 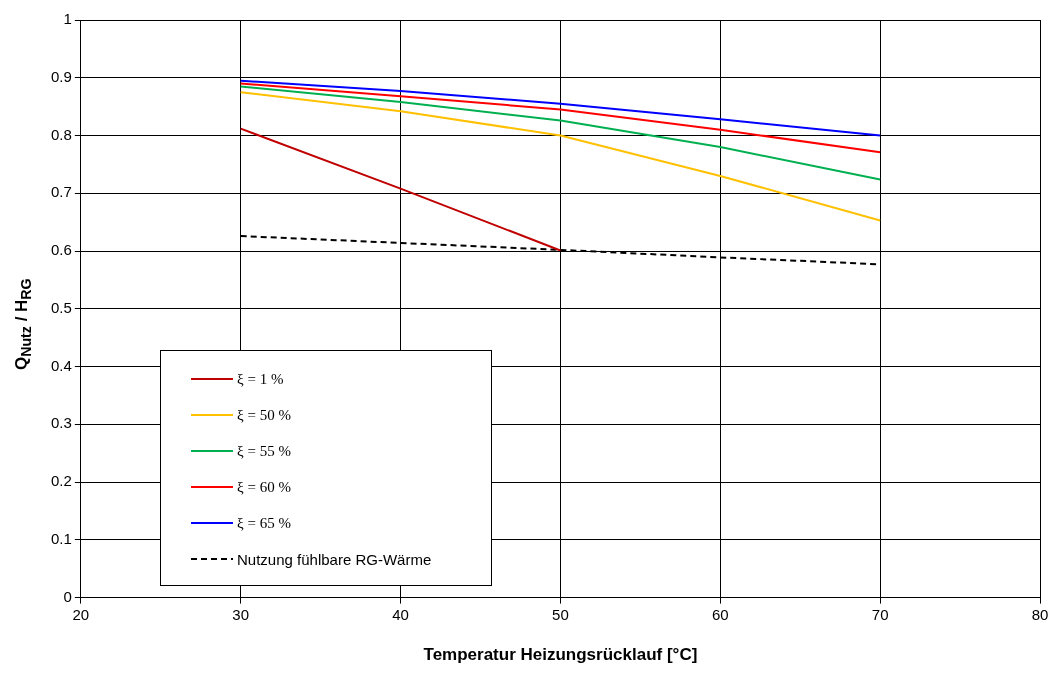 What do you see at coordinates (260, 379) in the screenshot?
I see `legend-label: ξ = 1 %` at bounding box center [260, 379].